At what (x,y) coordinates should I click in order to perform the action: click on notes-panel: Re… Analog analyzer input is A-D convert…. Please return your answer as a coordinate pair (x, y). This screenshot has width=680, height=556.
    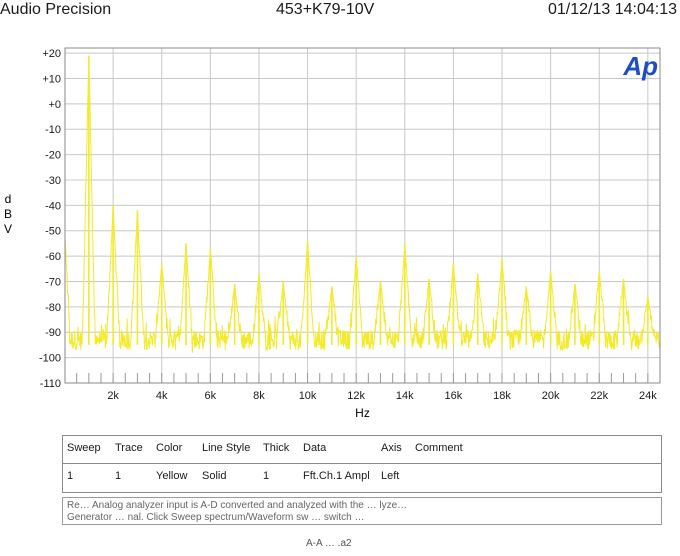
    Looking at the image, I should click on (362, 511).